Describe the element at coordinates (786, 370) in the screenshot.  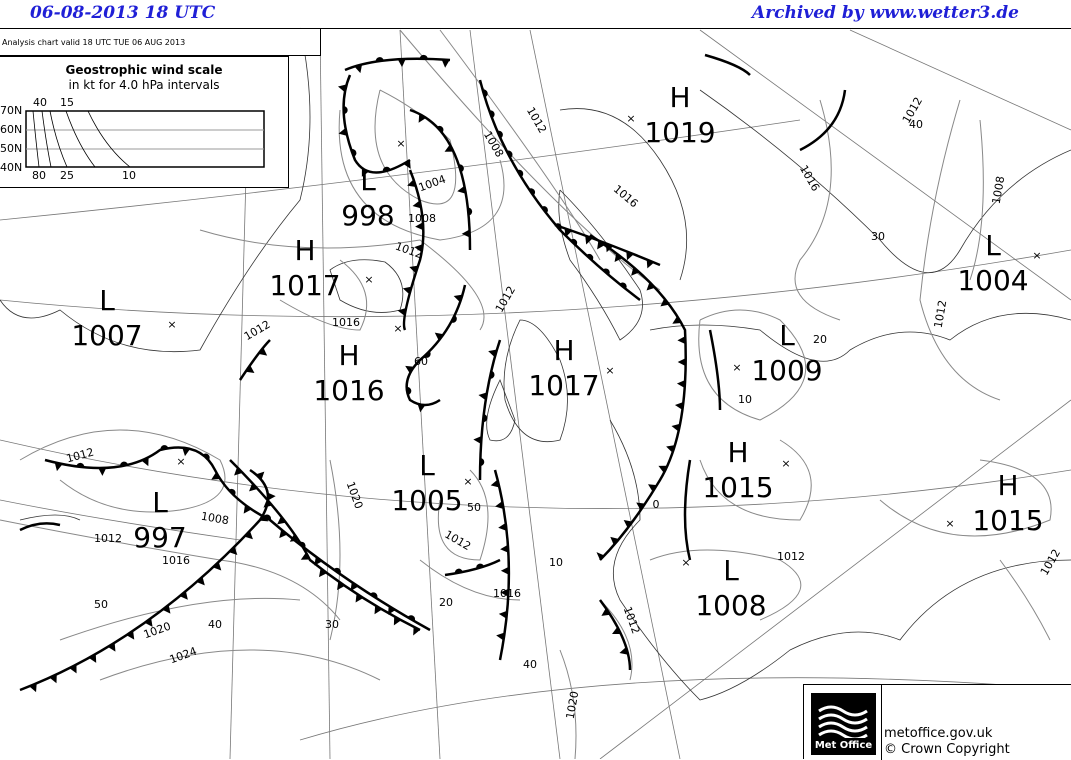
I see `pressure-center-value: 1009` at that location.